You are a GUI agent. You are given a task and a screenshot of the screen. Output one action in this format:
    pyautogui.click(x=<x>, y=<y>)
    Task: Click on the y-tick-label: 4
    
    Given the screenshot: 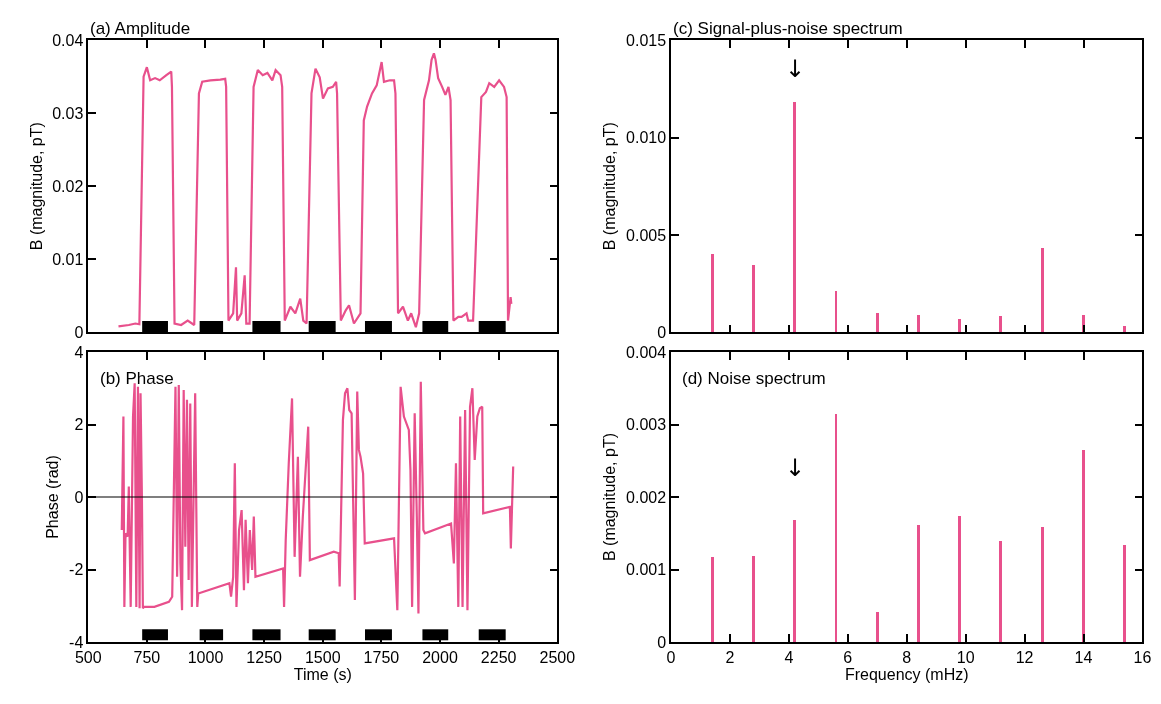 What is the action you would take?
    pyautogui.click(x=79, y=352)
    